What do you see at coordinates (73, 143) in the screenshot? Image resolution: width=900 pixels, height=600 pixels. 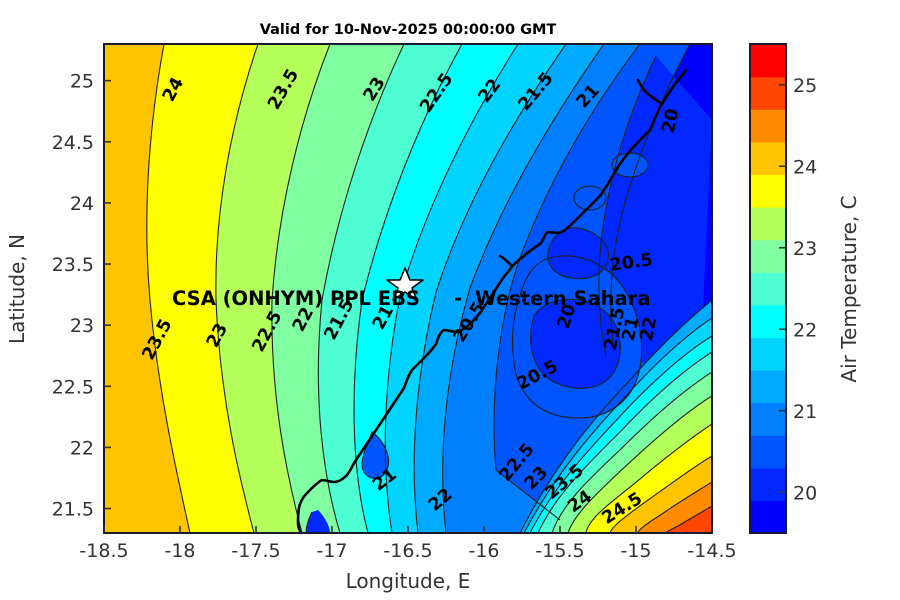 I see `y-tick-label: 24.5` at bounding box center [73, 143].